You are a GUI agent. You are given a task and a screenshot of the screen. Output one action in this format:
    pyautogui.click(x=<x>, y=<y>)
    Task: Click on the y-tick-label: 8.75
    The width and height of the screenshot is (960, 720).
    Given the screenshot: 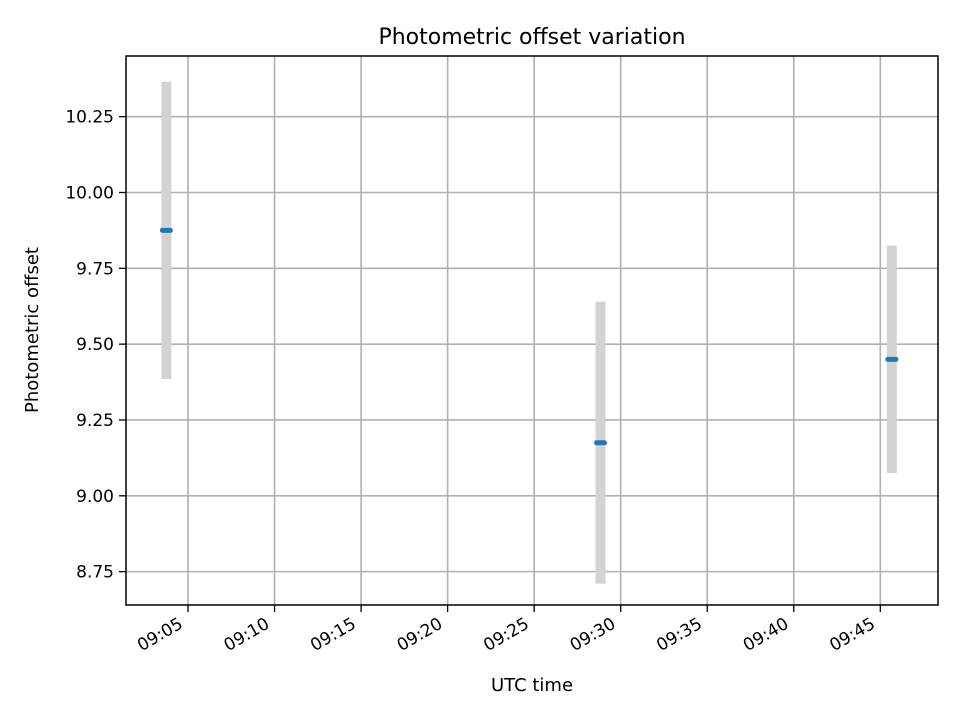 What is the action you would take?
    pyautogui.click(x=95, y=573)
    